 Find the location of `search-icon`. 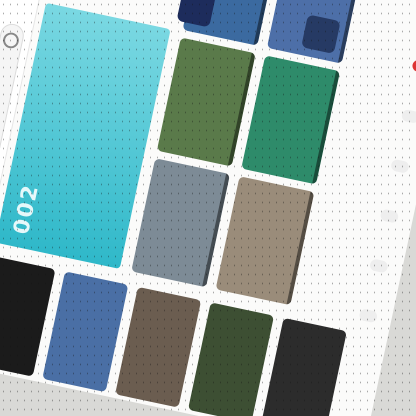

search-icon is located at coordinates (11, 40).